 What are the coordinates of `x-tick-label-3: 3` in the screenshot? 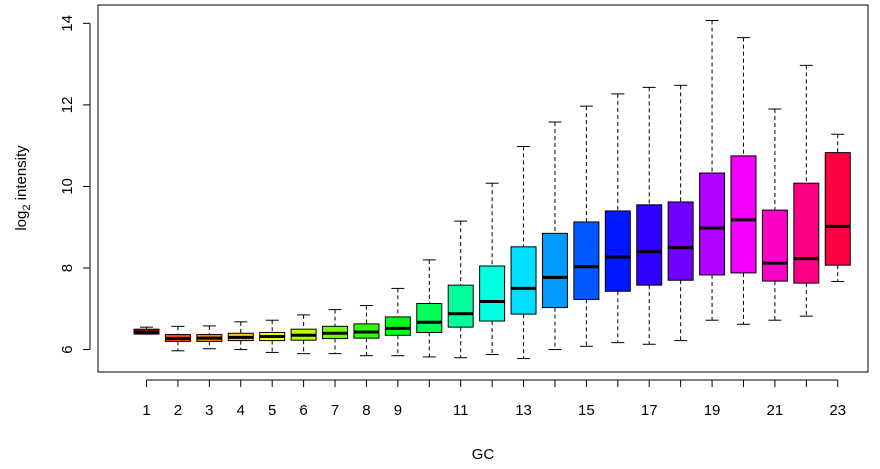 It's located at (209, 410).